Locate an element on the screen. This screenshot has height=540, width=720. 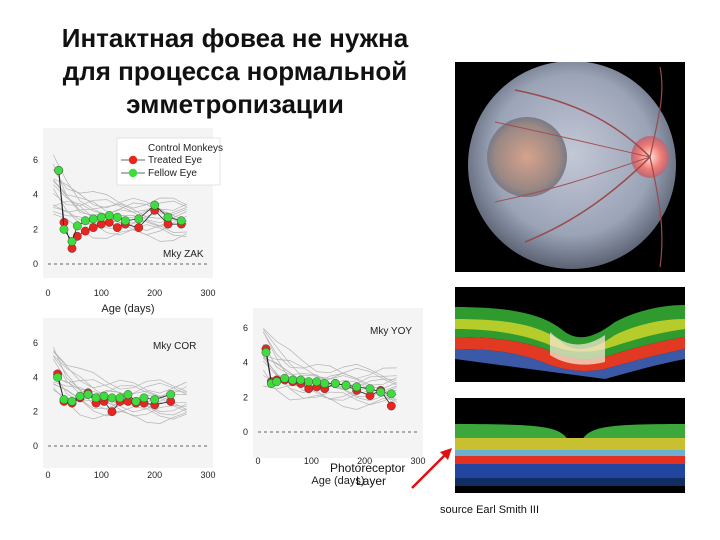
arrow-shaft is located at coordinates (430, 470).